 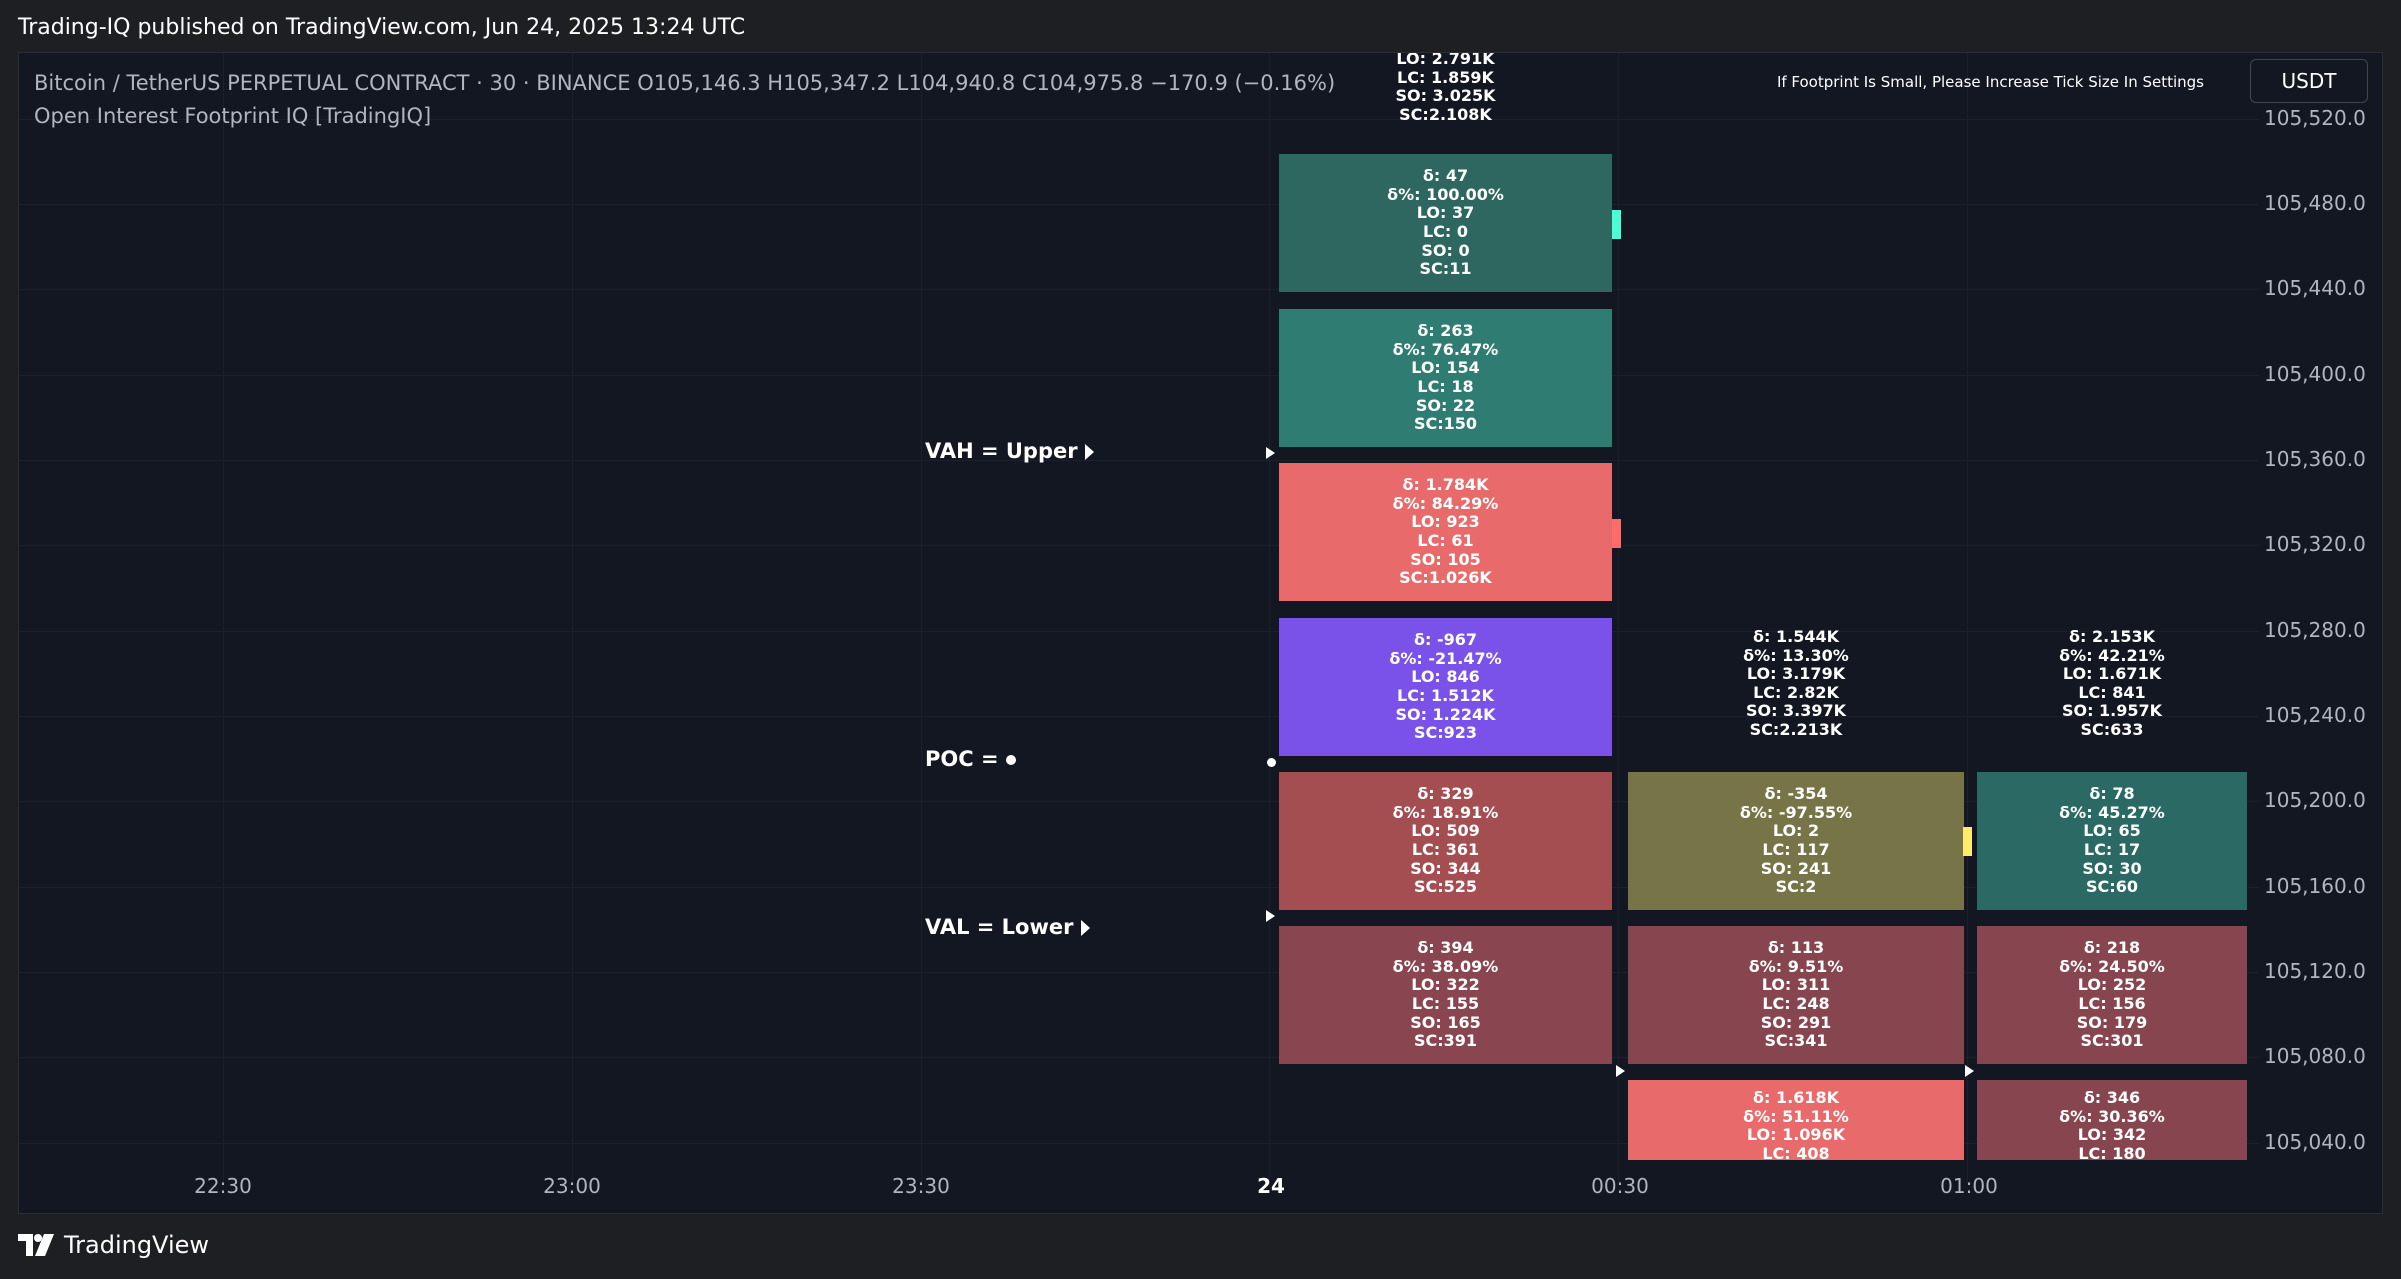 What do you see at coordinates (2315, 118) in the screenshot?
I see `price-tick: 105,520.0` at bounding box center [2315, 118].